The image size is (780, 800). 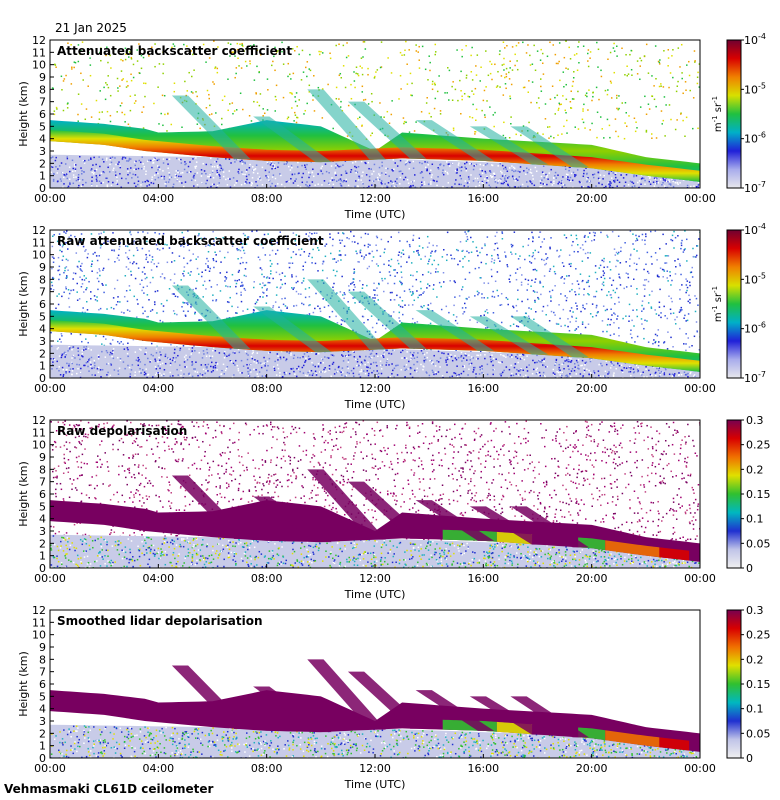 I want to click on y-tick-label: 10, so click(x=39, y=65).